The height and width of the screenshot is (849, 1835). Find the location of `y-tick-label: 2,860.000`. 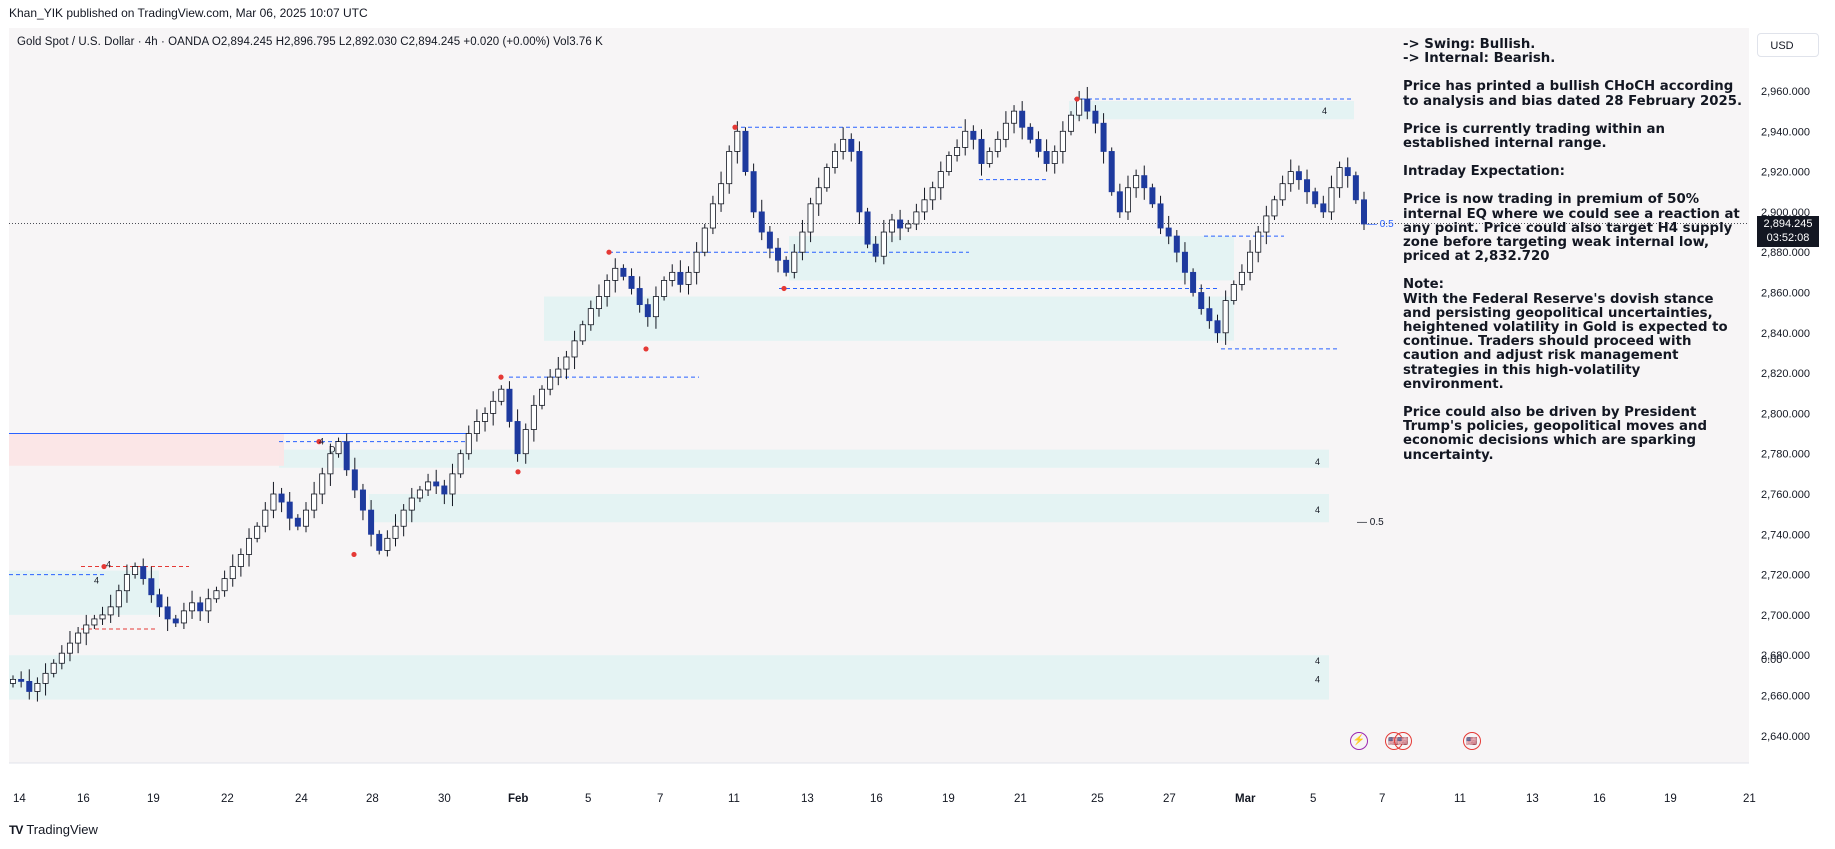

y-tick-label: 2,860.000 is located at coordinates (1785, 294).